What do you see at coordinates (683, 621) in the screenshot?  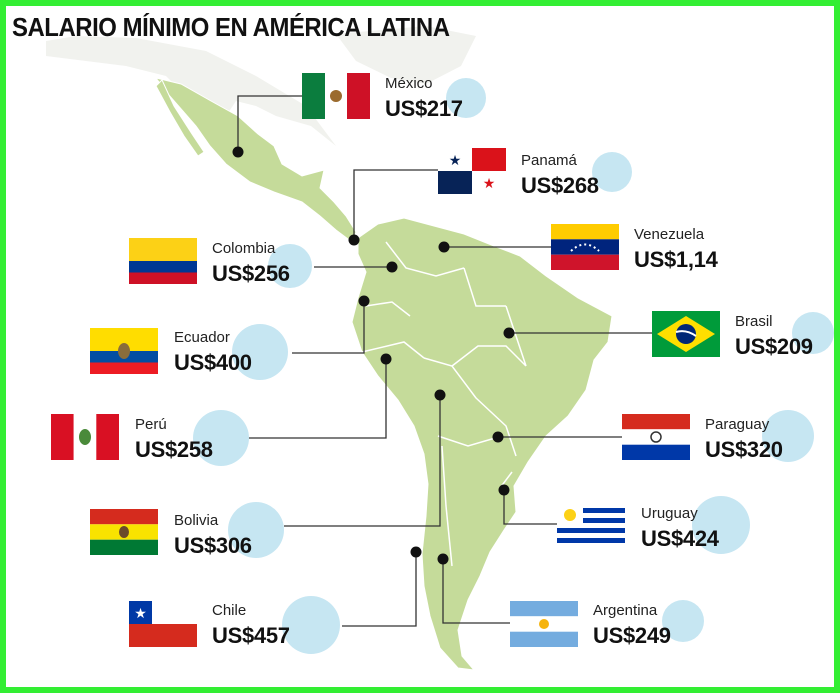 I see `value-bubble-argentina` at bounding box center [683, 621].